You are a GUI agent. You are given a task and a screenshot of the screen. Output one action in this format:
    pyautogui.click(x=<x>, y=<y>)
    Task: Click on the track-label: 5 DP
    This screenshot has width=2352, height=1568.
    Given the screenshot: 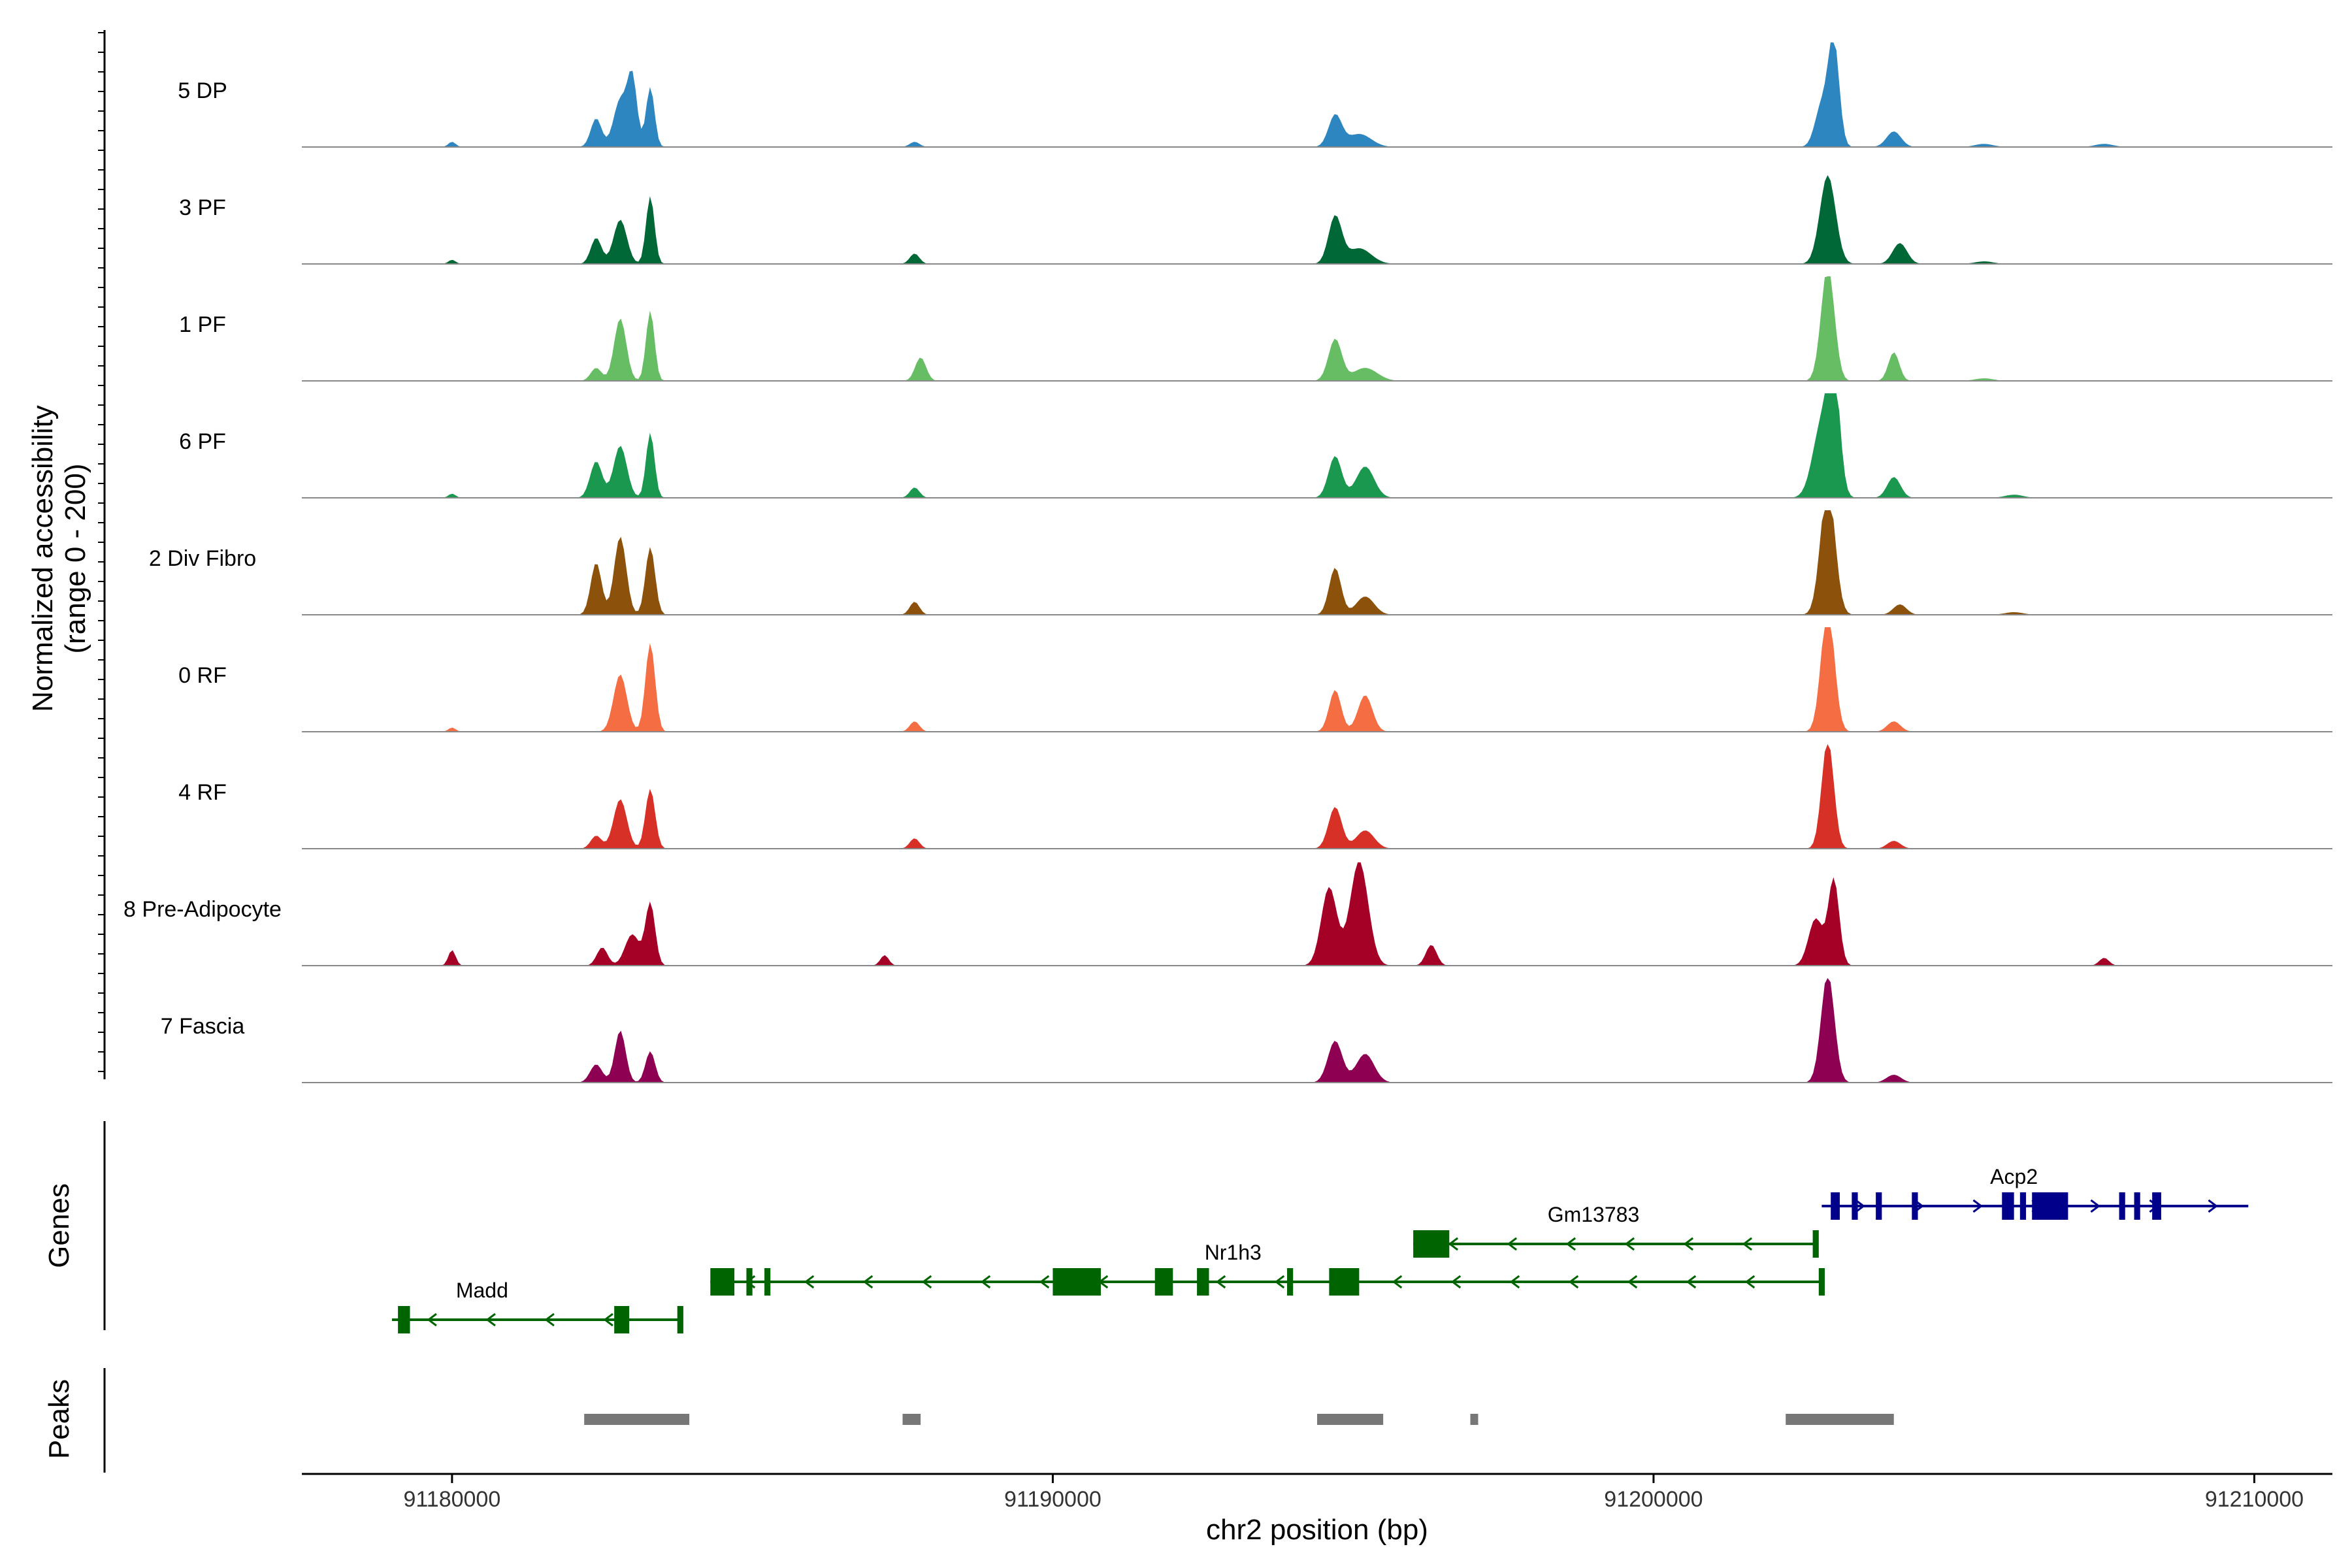 What is the action you would take?
    pyautogui.click(x=202, y=90)
    